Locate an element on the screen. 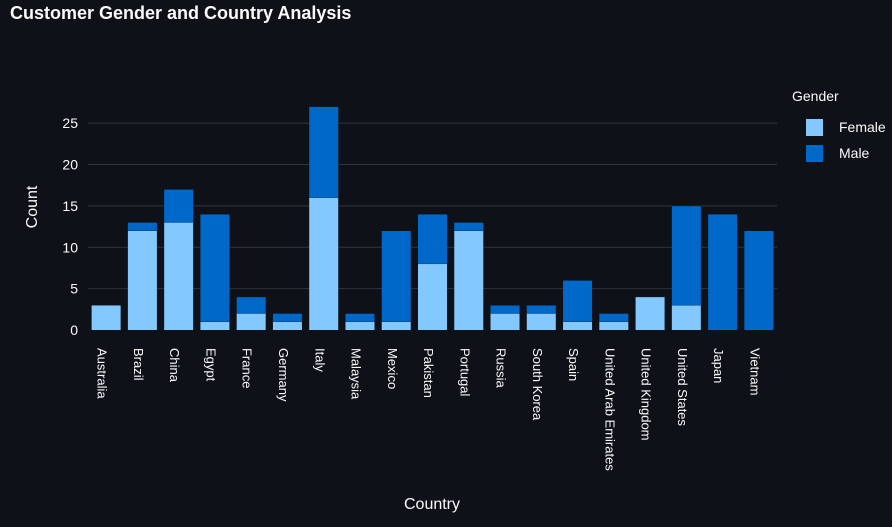  legend-swatch-female is located at coordinates (814, 127).